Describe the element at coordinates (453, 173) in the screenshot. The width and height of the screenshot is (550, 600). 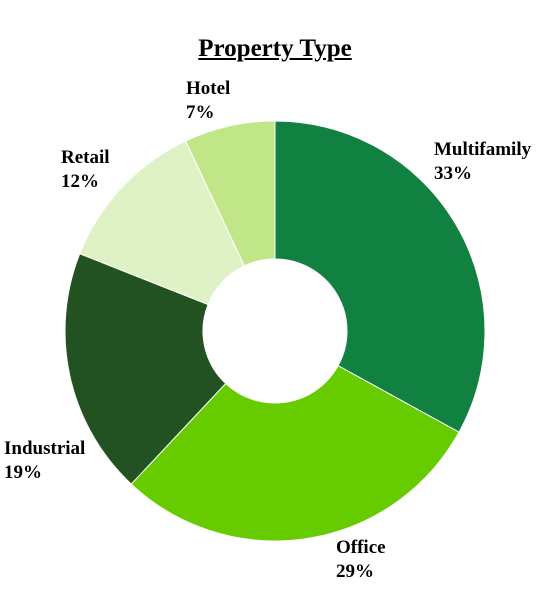
I see `slice-value-multifamily: 33%` at that location.